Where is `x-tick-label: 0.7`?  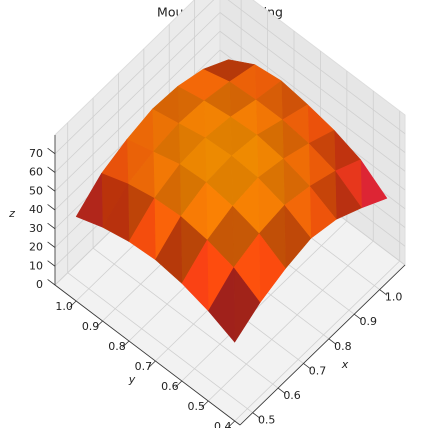 x-tick-label: 0.7 is located at coordinates (318, 370).